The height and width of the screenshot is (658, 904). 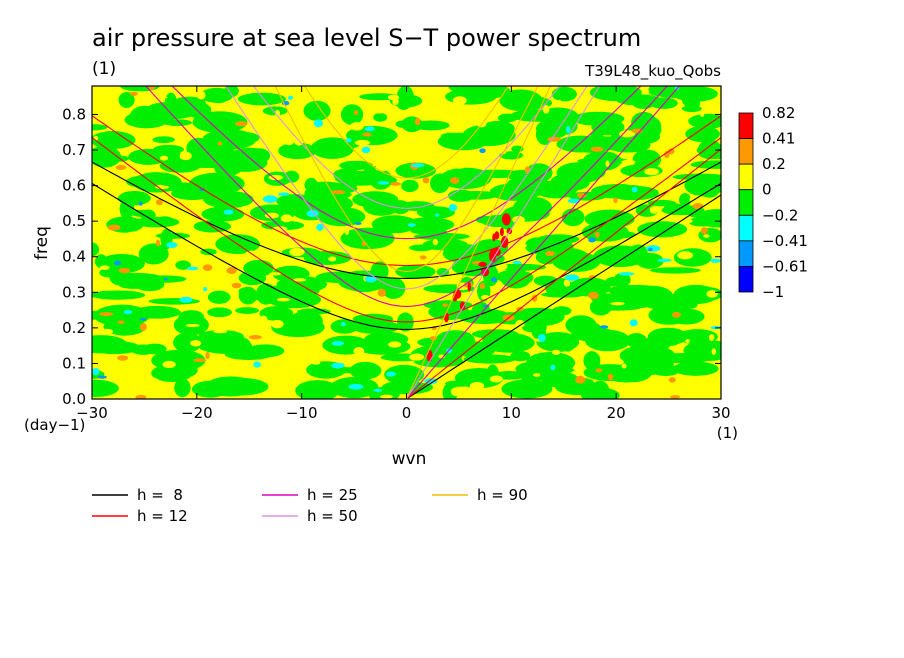 I want to click on y-tick-label: 0.6, so click(x=74, y=186).